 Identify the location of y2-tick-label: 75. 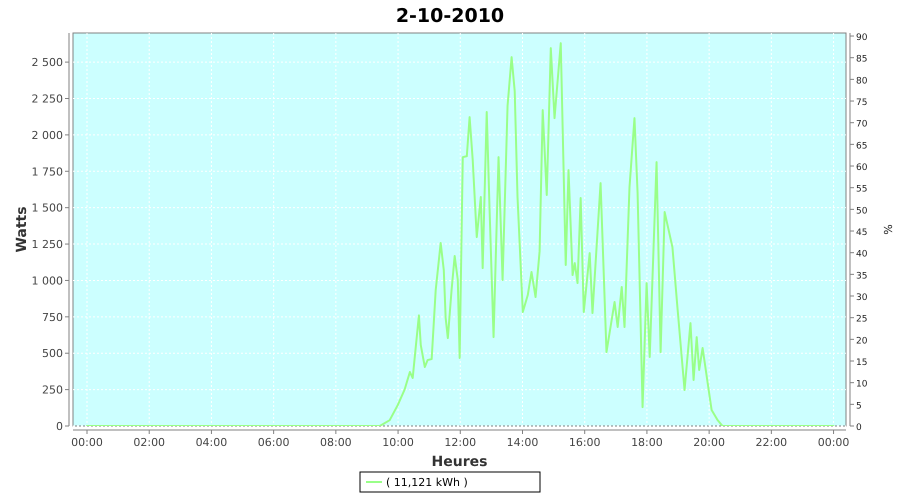
(862, 103).